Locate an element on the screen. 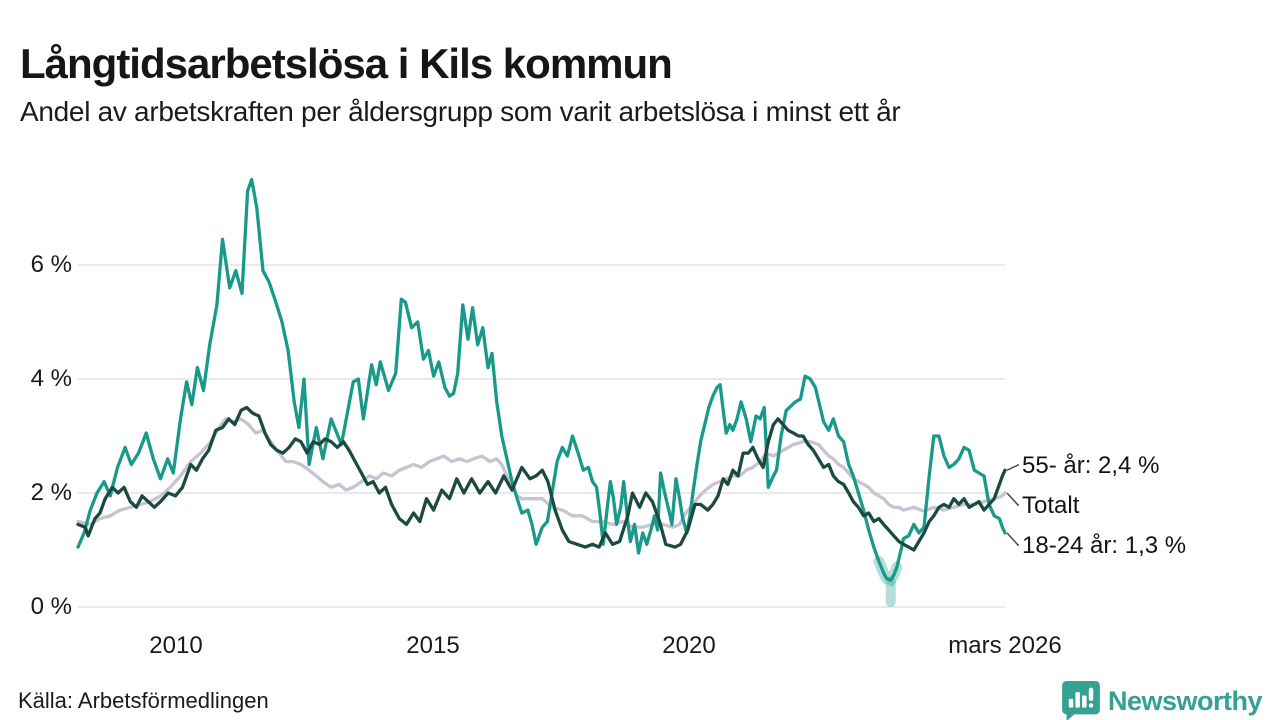 This screenshot has height=720, width=1280. newsworthy-icon is located at coordinates (1081, 700).